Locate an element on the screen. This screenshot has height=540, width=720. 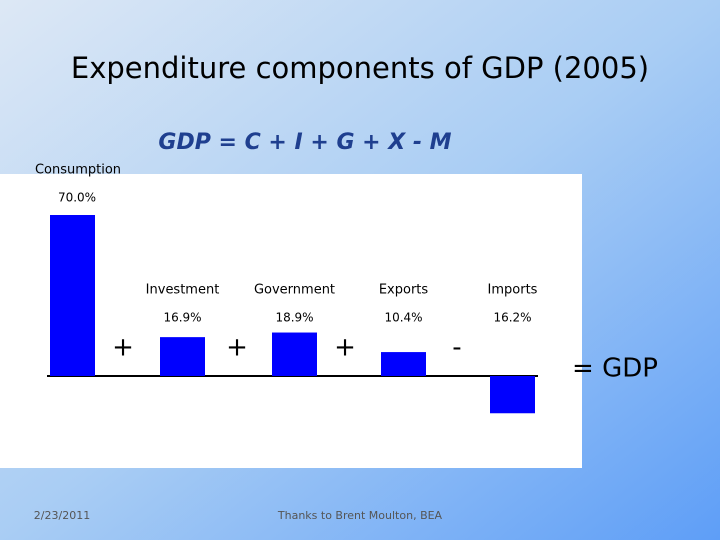
value-label: 18.9% is located at coordinates (294, 318).